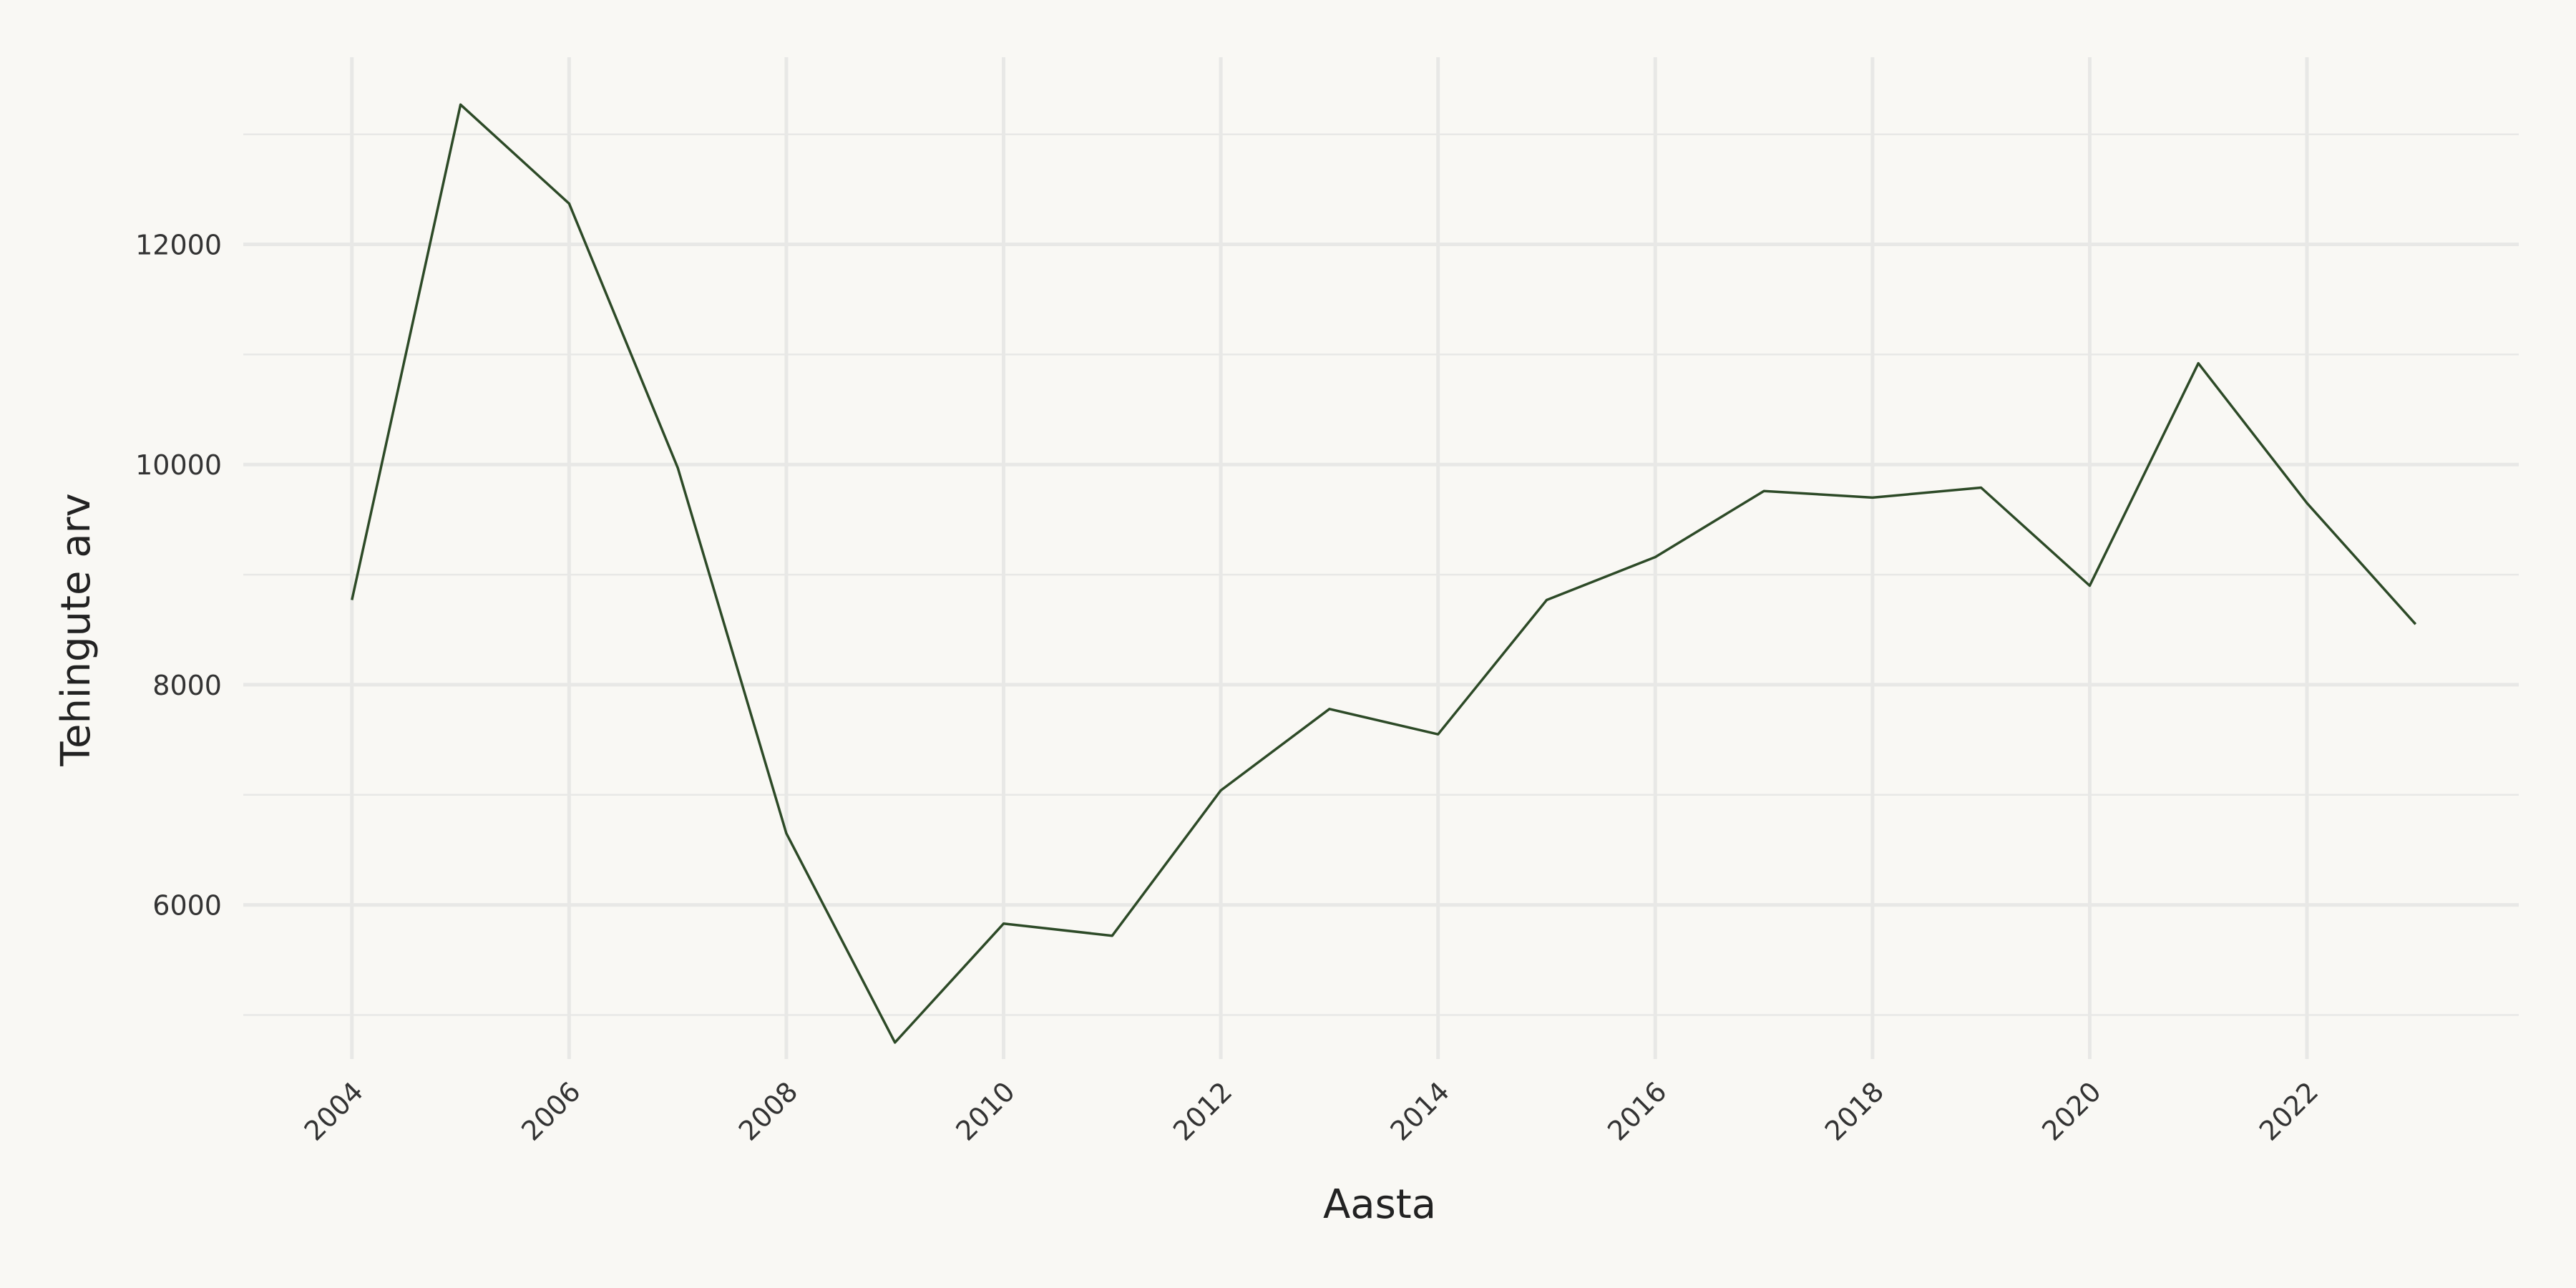 The image size is (2576, 1288). What do you see at coordinates (178, 576) in the screenshot?
I see `y-axis-ticks: 6000 8000 10000 12000` at bounding box center [178, 576].